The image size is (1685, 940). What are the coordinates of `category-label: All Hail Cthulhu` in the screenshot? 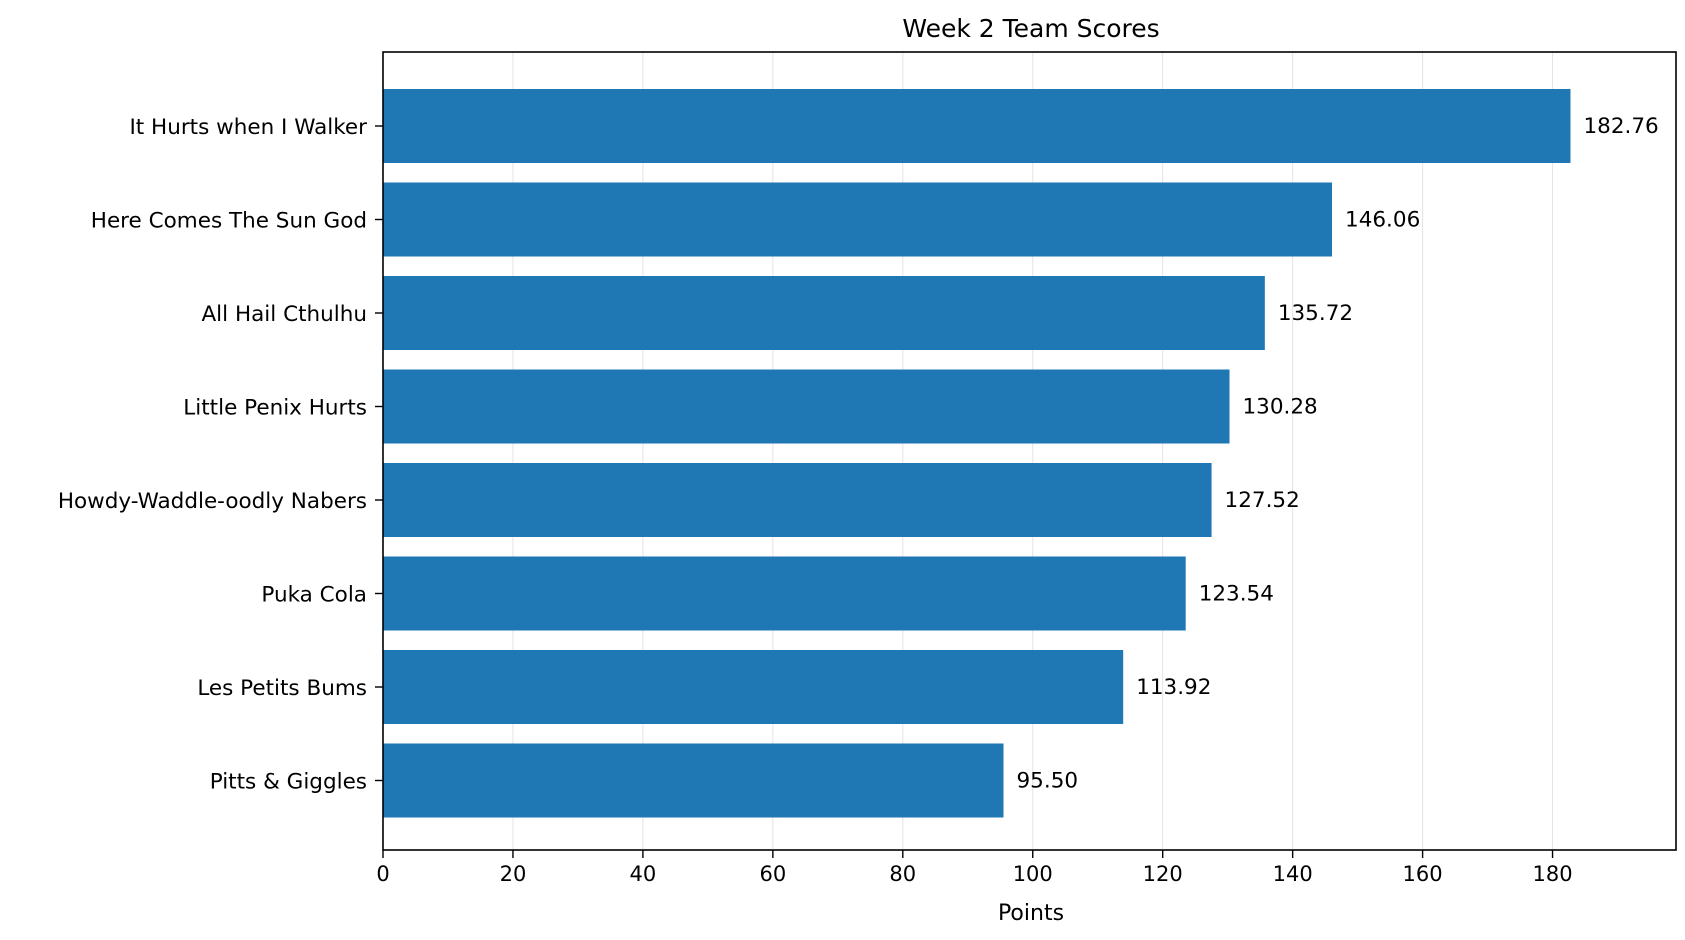 It's located at (284, 314).